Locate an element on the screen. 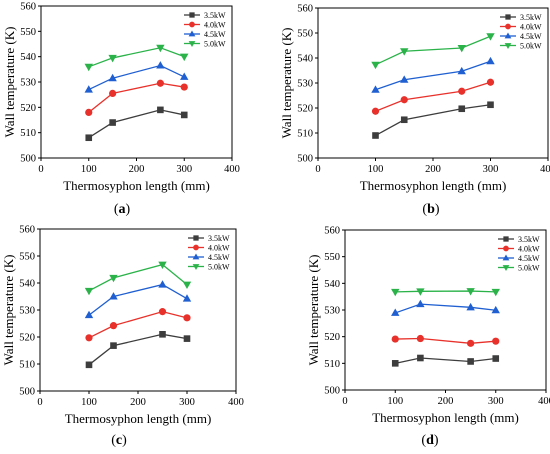 This screenshot has width=550, height=454. plot-frame is located at coordinates (433, 83).